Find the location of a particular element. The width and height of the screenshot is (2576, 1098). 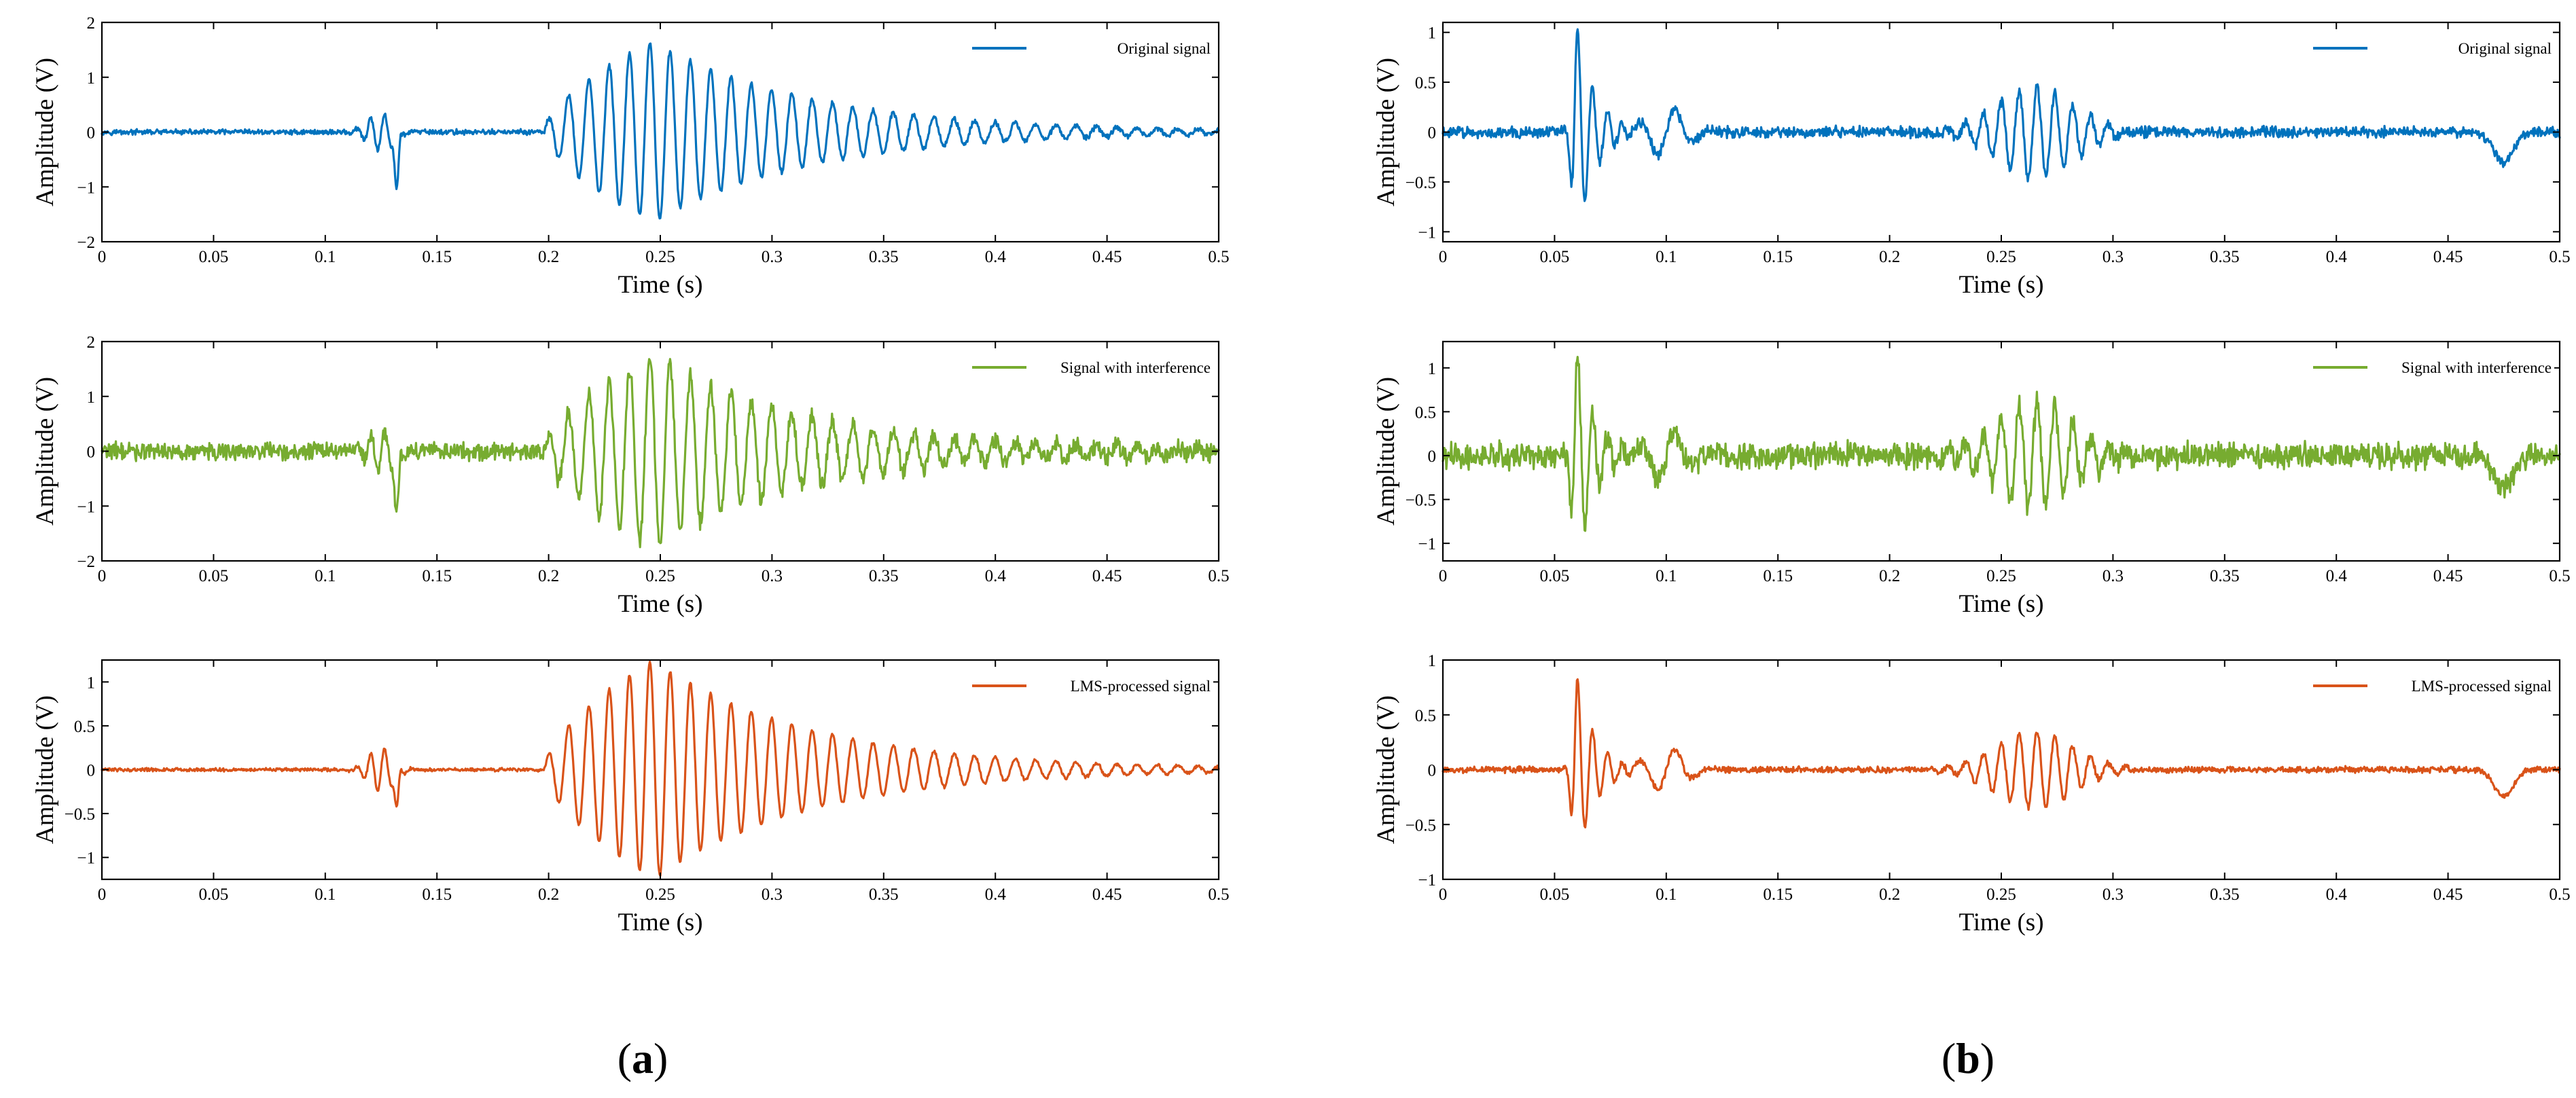

panel-label-b: (b) is located at coordinates (1968, 1058).